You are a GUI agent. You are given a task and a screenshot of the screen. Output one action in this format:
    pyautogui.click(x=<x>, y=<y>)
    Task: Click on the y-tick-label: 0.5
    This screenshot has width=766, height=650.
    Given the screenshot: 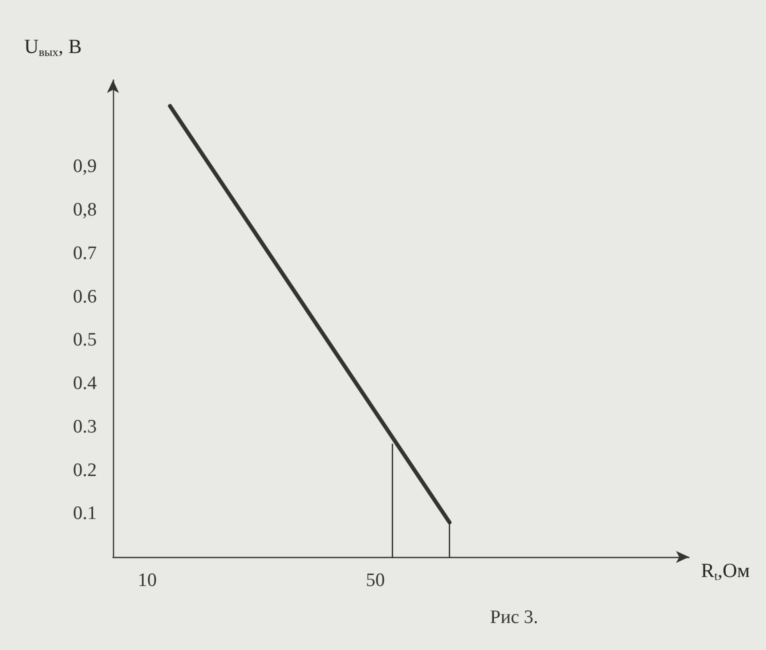 What is the action you would take?
    pyautogui.click(x=85, y=340)
    